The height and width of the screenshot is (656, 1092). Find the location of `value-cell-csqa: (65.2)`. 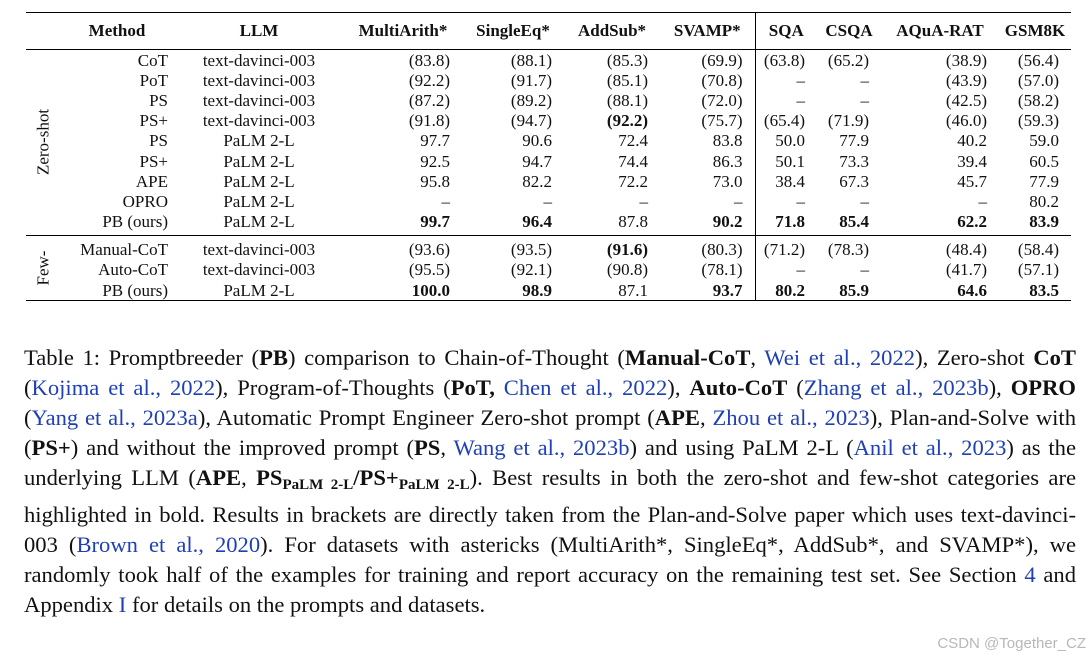

value-cell-csqa: (65.2) is located at coordinates (848, 60).